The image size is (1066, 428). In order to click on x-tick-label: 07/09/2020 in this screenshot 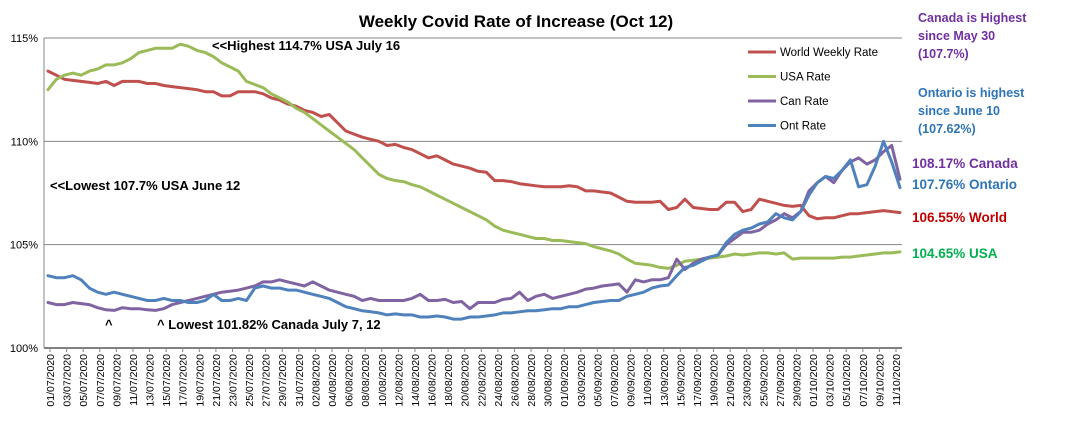, I will do `click(615, 380)`.